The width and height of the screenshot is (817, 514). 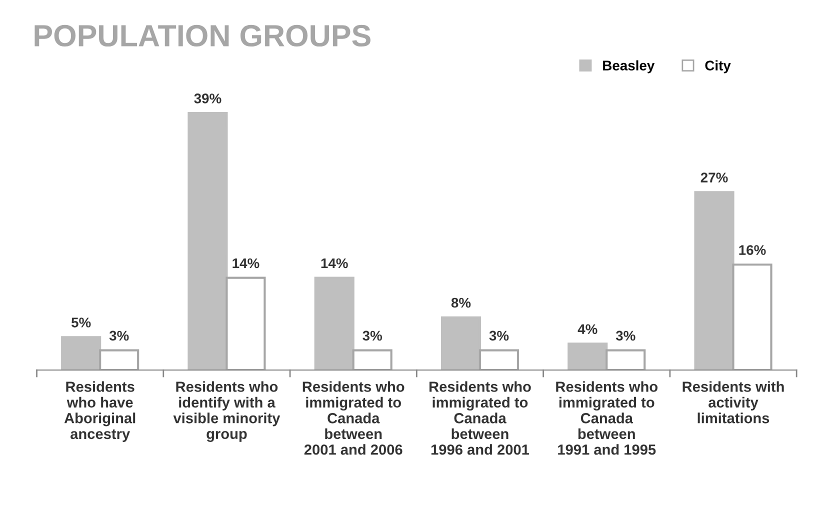 I want to click on chart-title: POPULATION GROUPS, so click(x=202, y=35).